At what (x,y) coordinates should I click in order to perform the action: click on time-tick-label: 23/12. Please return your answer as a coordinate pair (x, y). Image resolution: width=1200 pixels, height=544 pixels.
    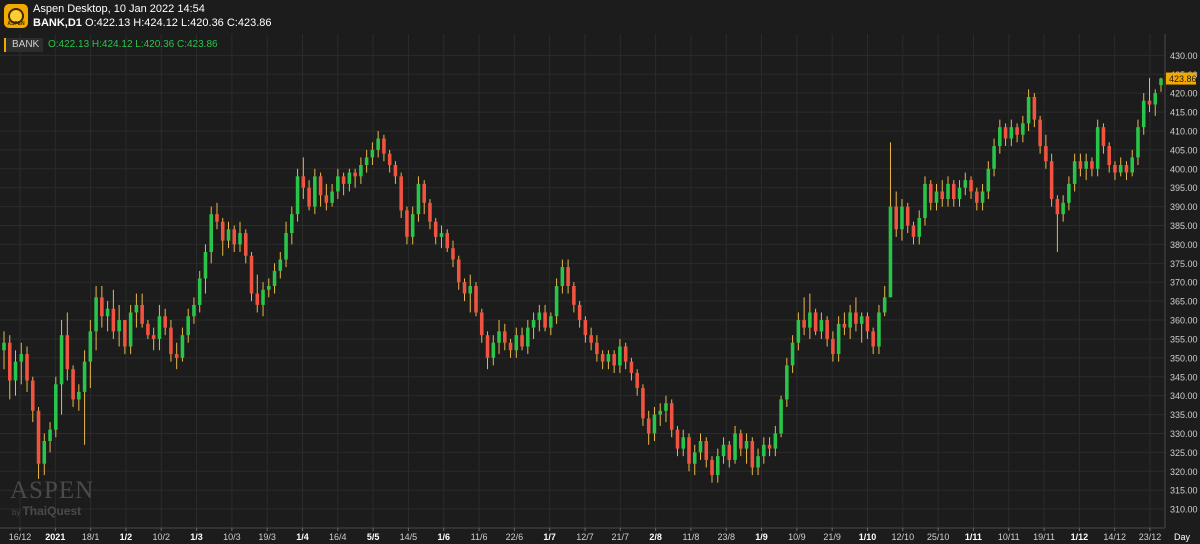
    Looking at the image, I should click on (1150, 537).